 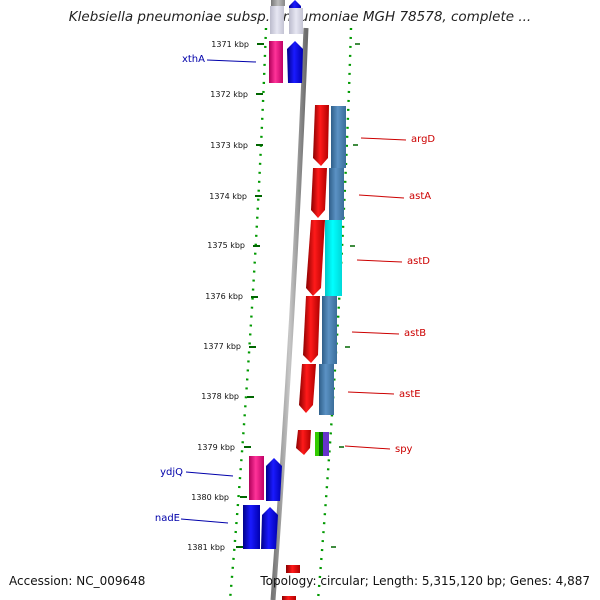 What do you see at coordinates (312, 443) in the screenshot?
I see `gene-spy` at bounding box center [312, 443].